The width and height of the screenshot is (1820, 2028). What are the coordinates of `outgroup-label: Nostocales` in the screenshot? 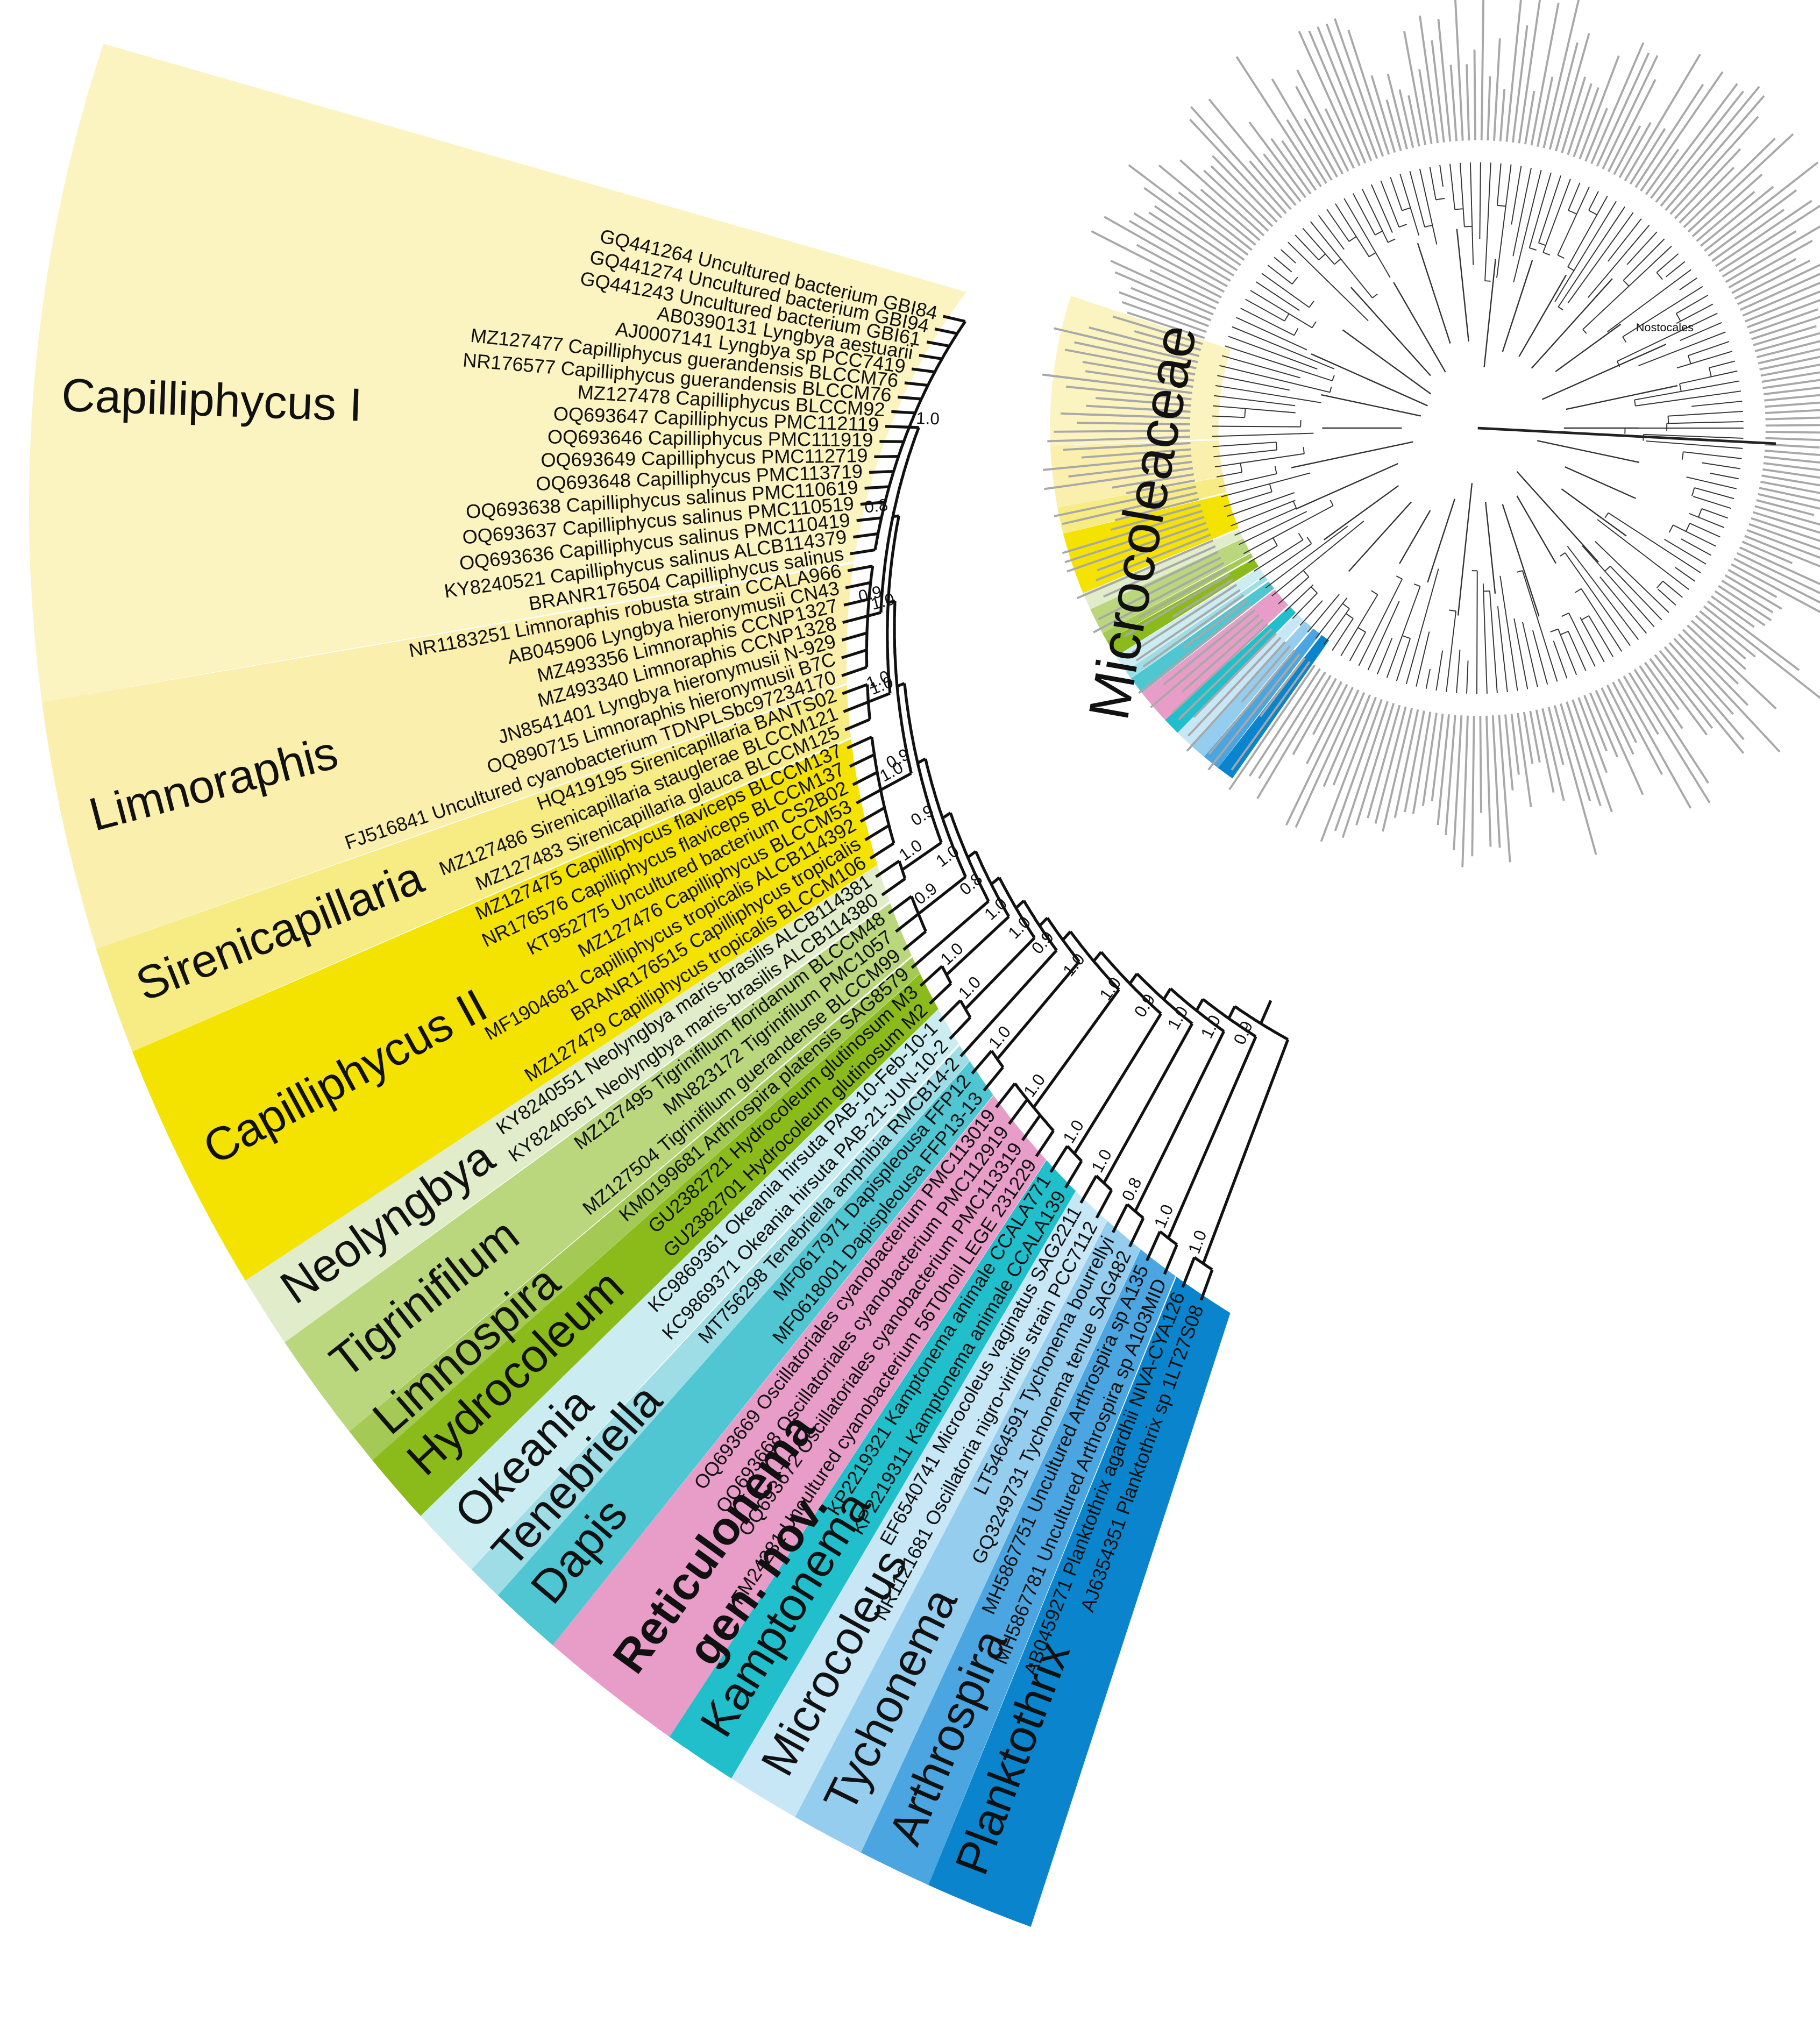 It's located at (1665, 327).